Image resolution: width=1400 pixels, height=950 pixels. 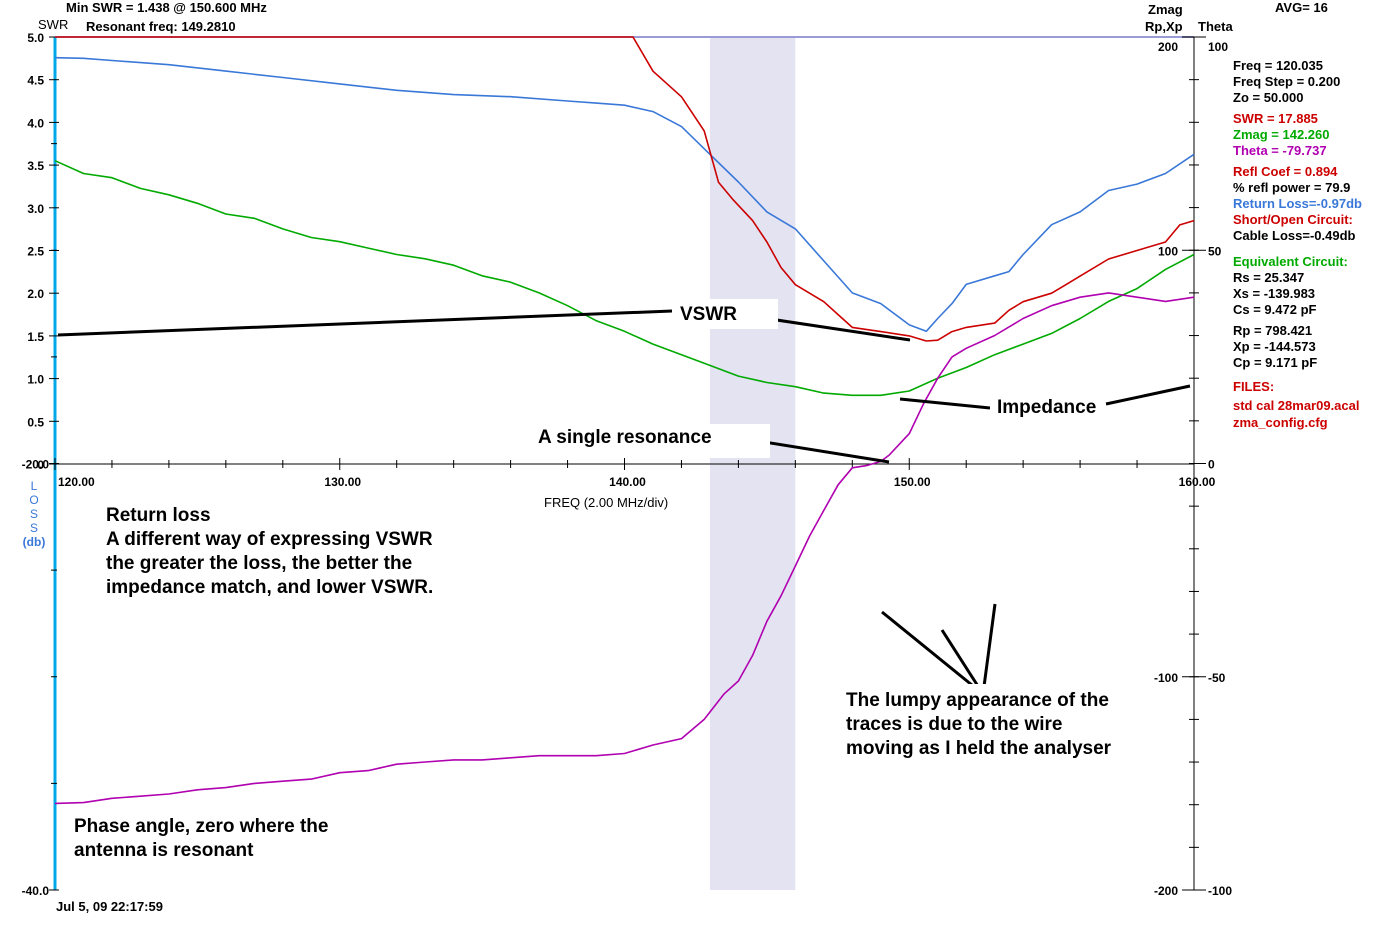 What do you see at coordinates (1281, 134) in the screenshot?
I see `readout-line: Zmag = 142.260` at bounding box center [1281, 134].